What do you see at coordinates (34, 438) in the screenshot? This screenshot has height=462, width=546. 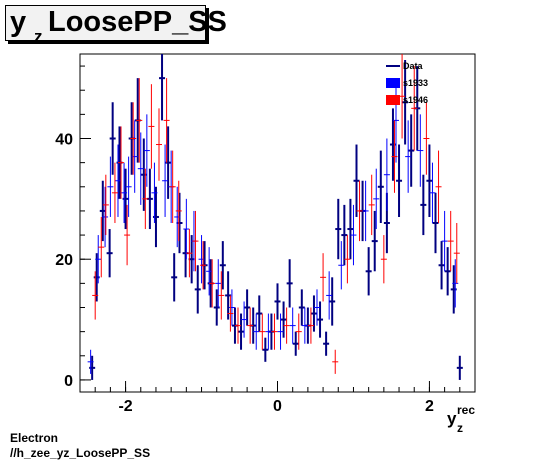 I see `footer-category: Electron` at bounding box center [34, 438].